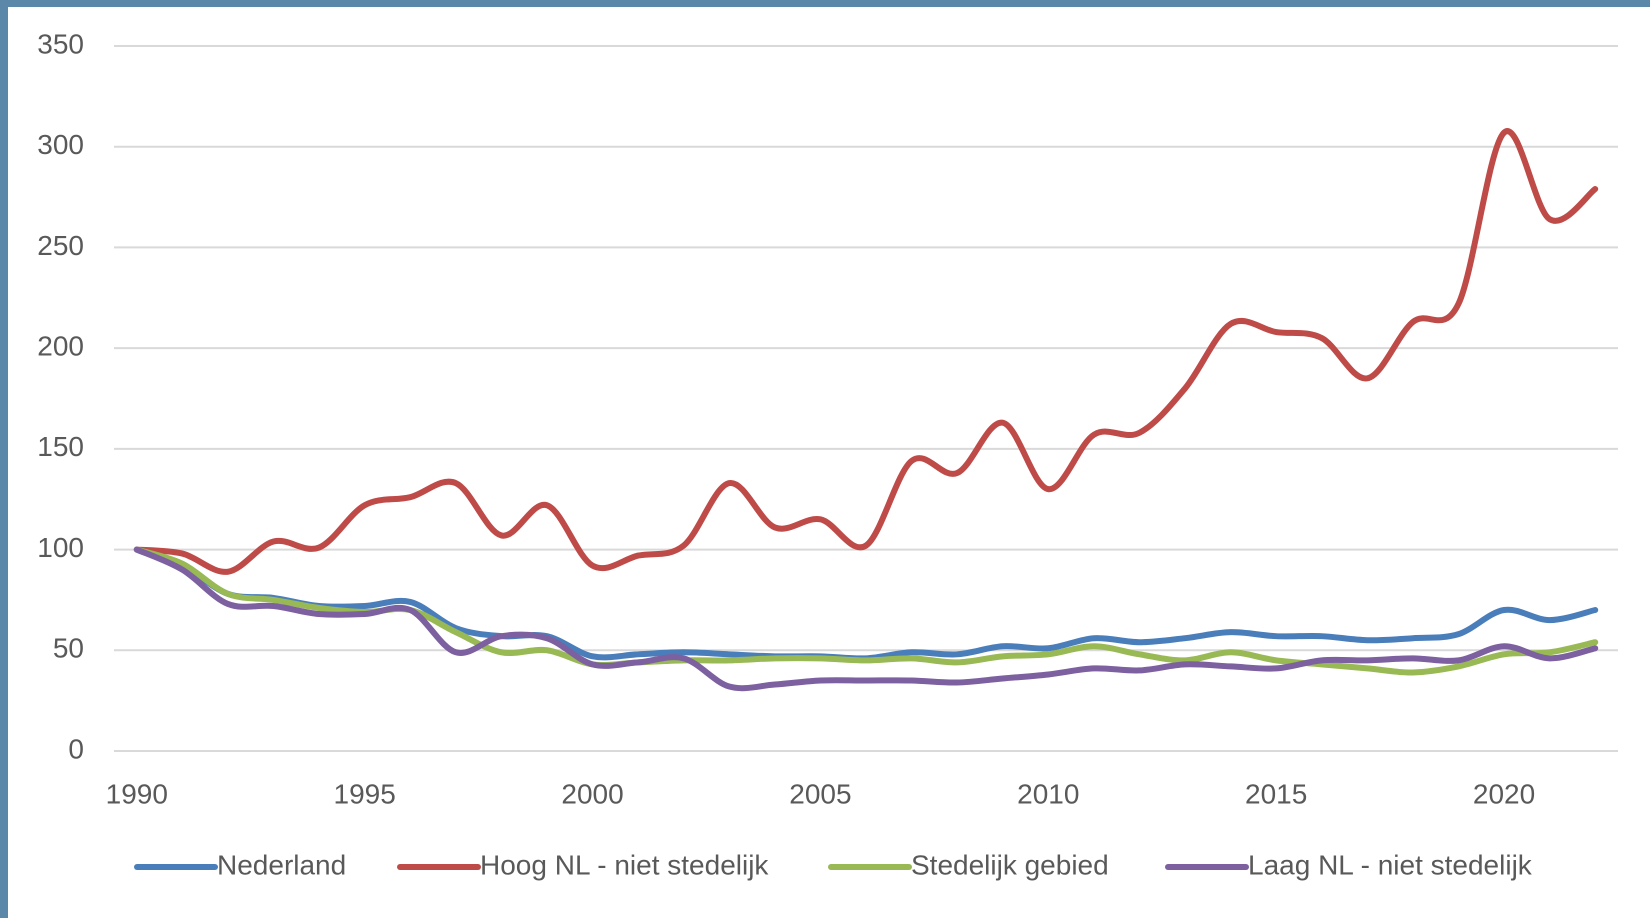 The width and height of the screenshot is (1650, 918). I want to click on legend-label: Nederland, so click(281, 864).